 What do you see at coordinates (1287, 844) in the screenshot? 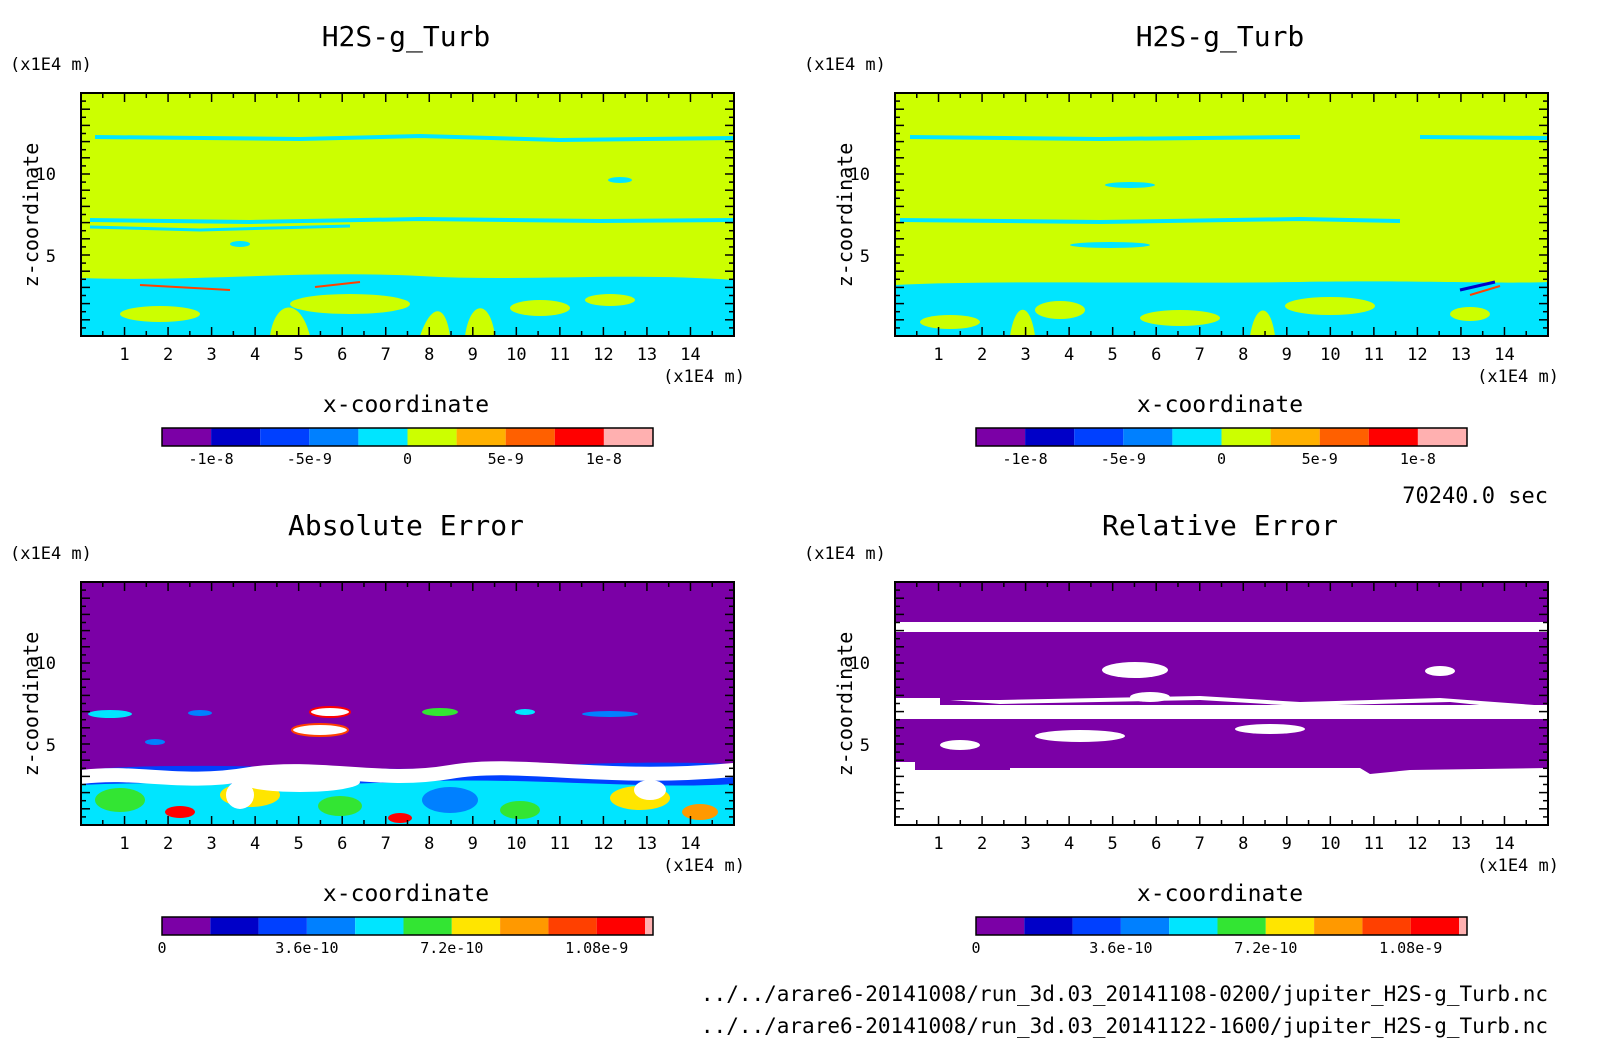
I see `x-tick-label: 9` at bounding box center [1287, 844].